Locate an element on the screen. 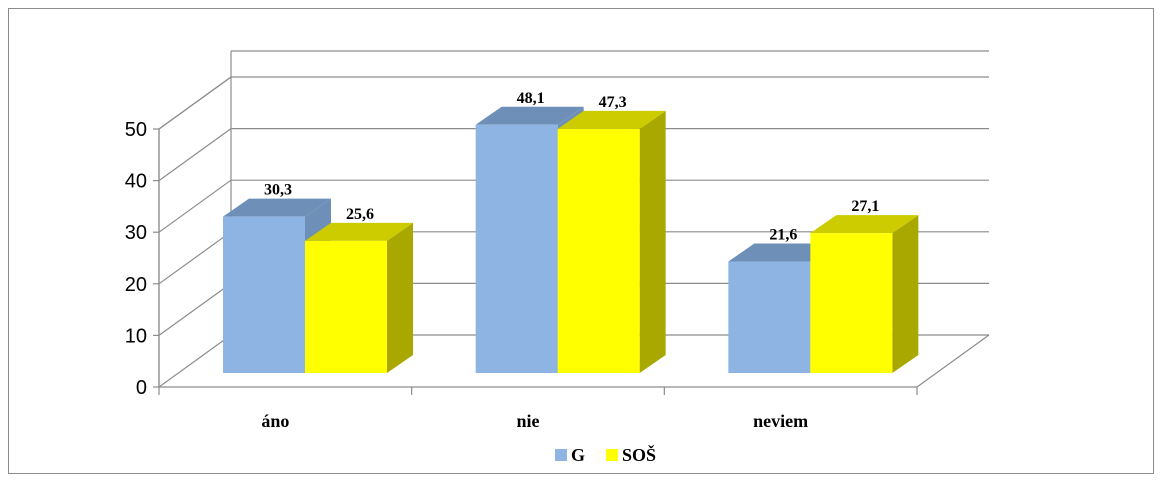 The width and height of the screenshot is (1163, 482). data-label: 21,6 is located at coordinates (783, 235).